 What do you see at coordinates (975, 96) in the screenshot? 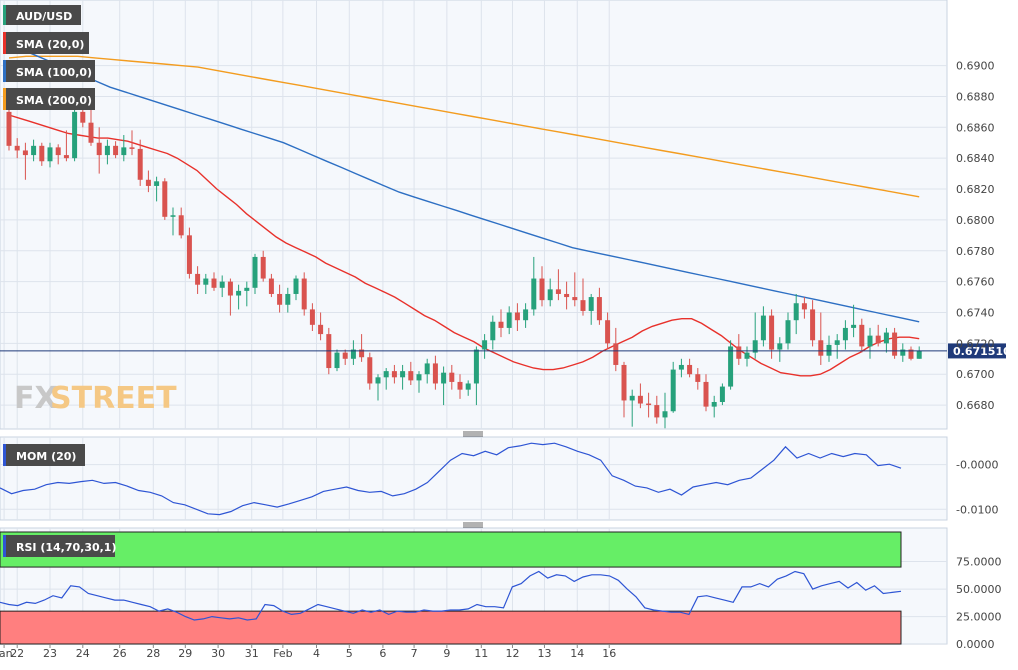
I see `price-tick-label: 0.6880` at bounding box center [975, 96].